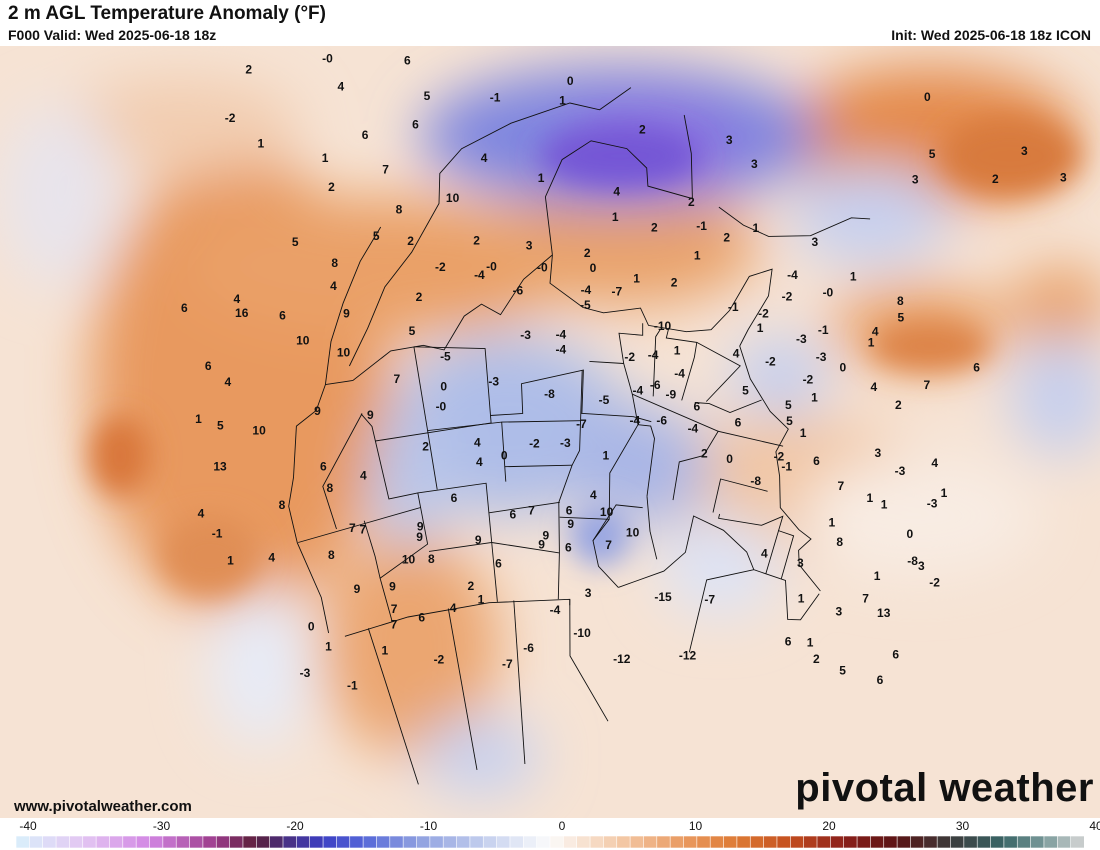 This screenshot has height=850, width=1100. Describe the element at coordinates (344, 353) in the screenshot. I see `anomaly-label: 10` at that location.